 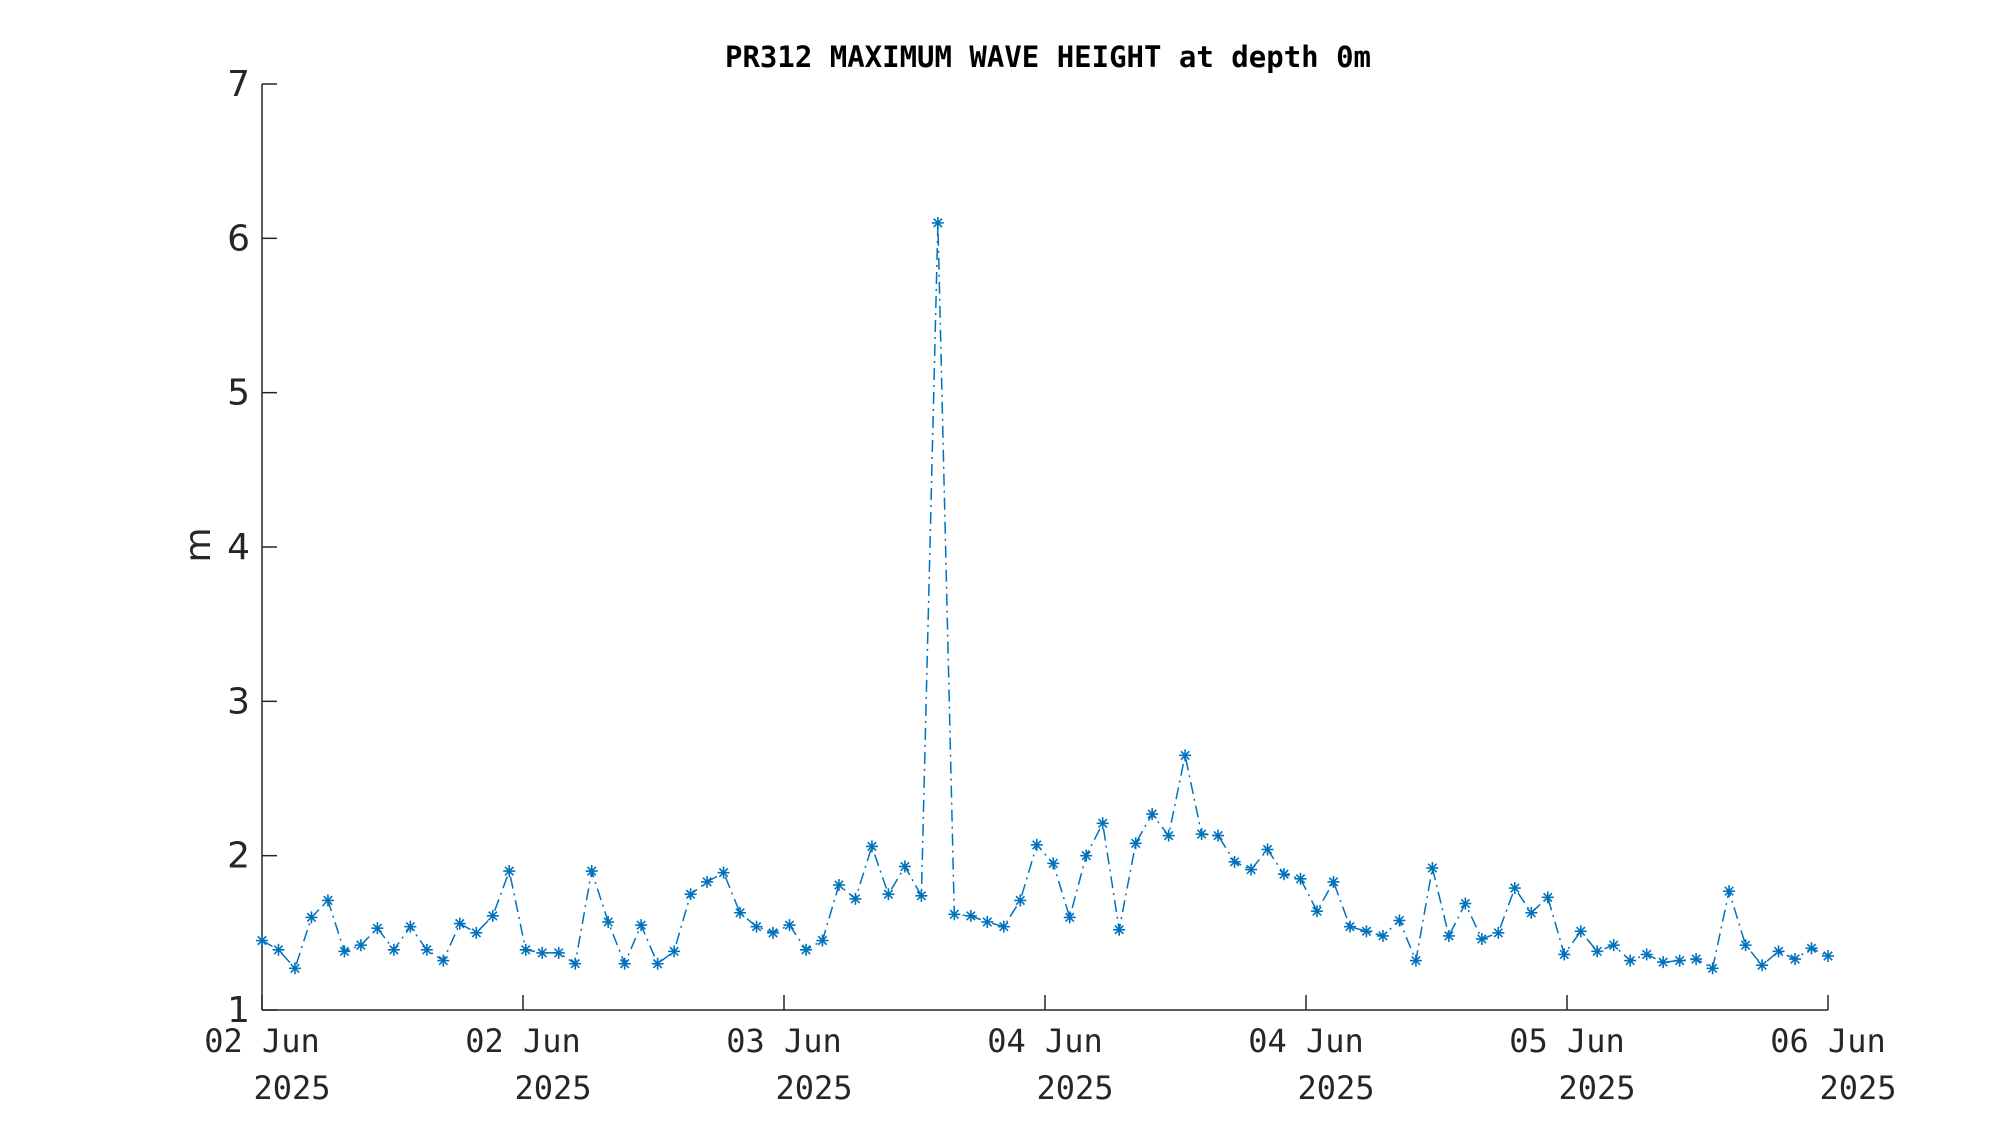 I want to click on y-tick-label: 1, so click(x=238, y=1010).